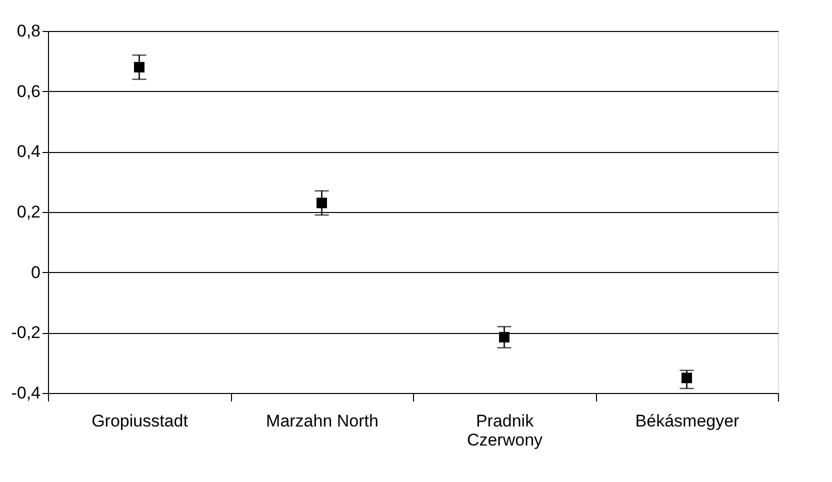 The image size is (832, 482). I want to click on y-tick-label: 0,2, so click(28, 212).